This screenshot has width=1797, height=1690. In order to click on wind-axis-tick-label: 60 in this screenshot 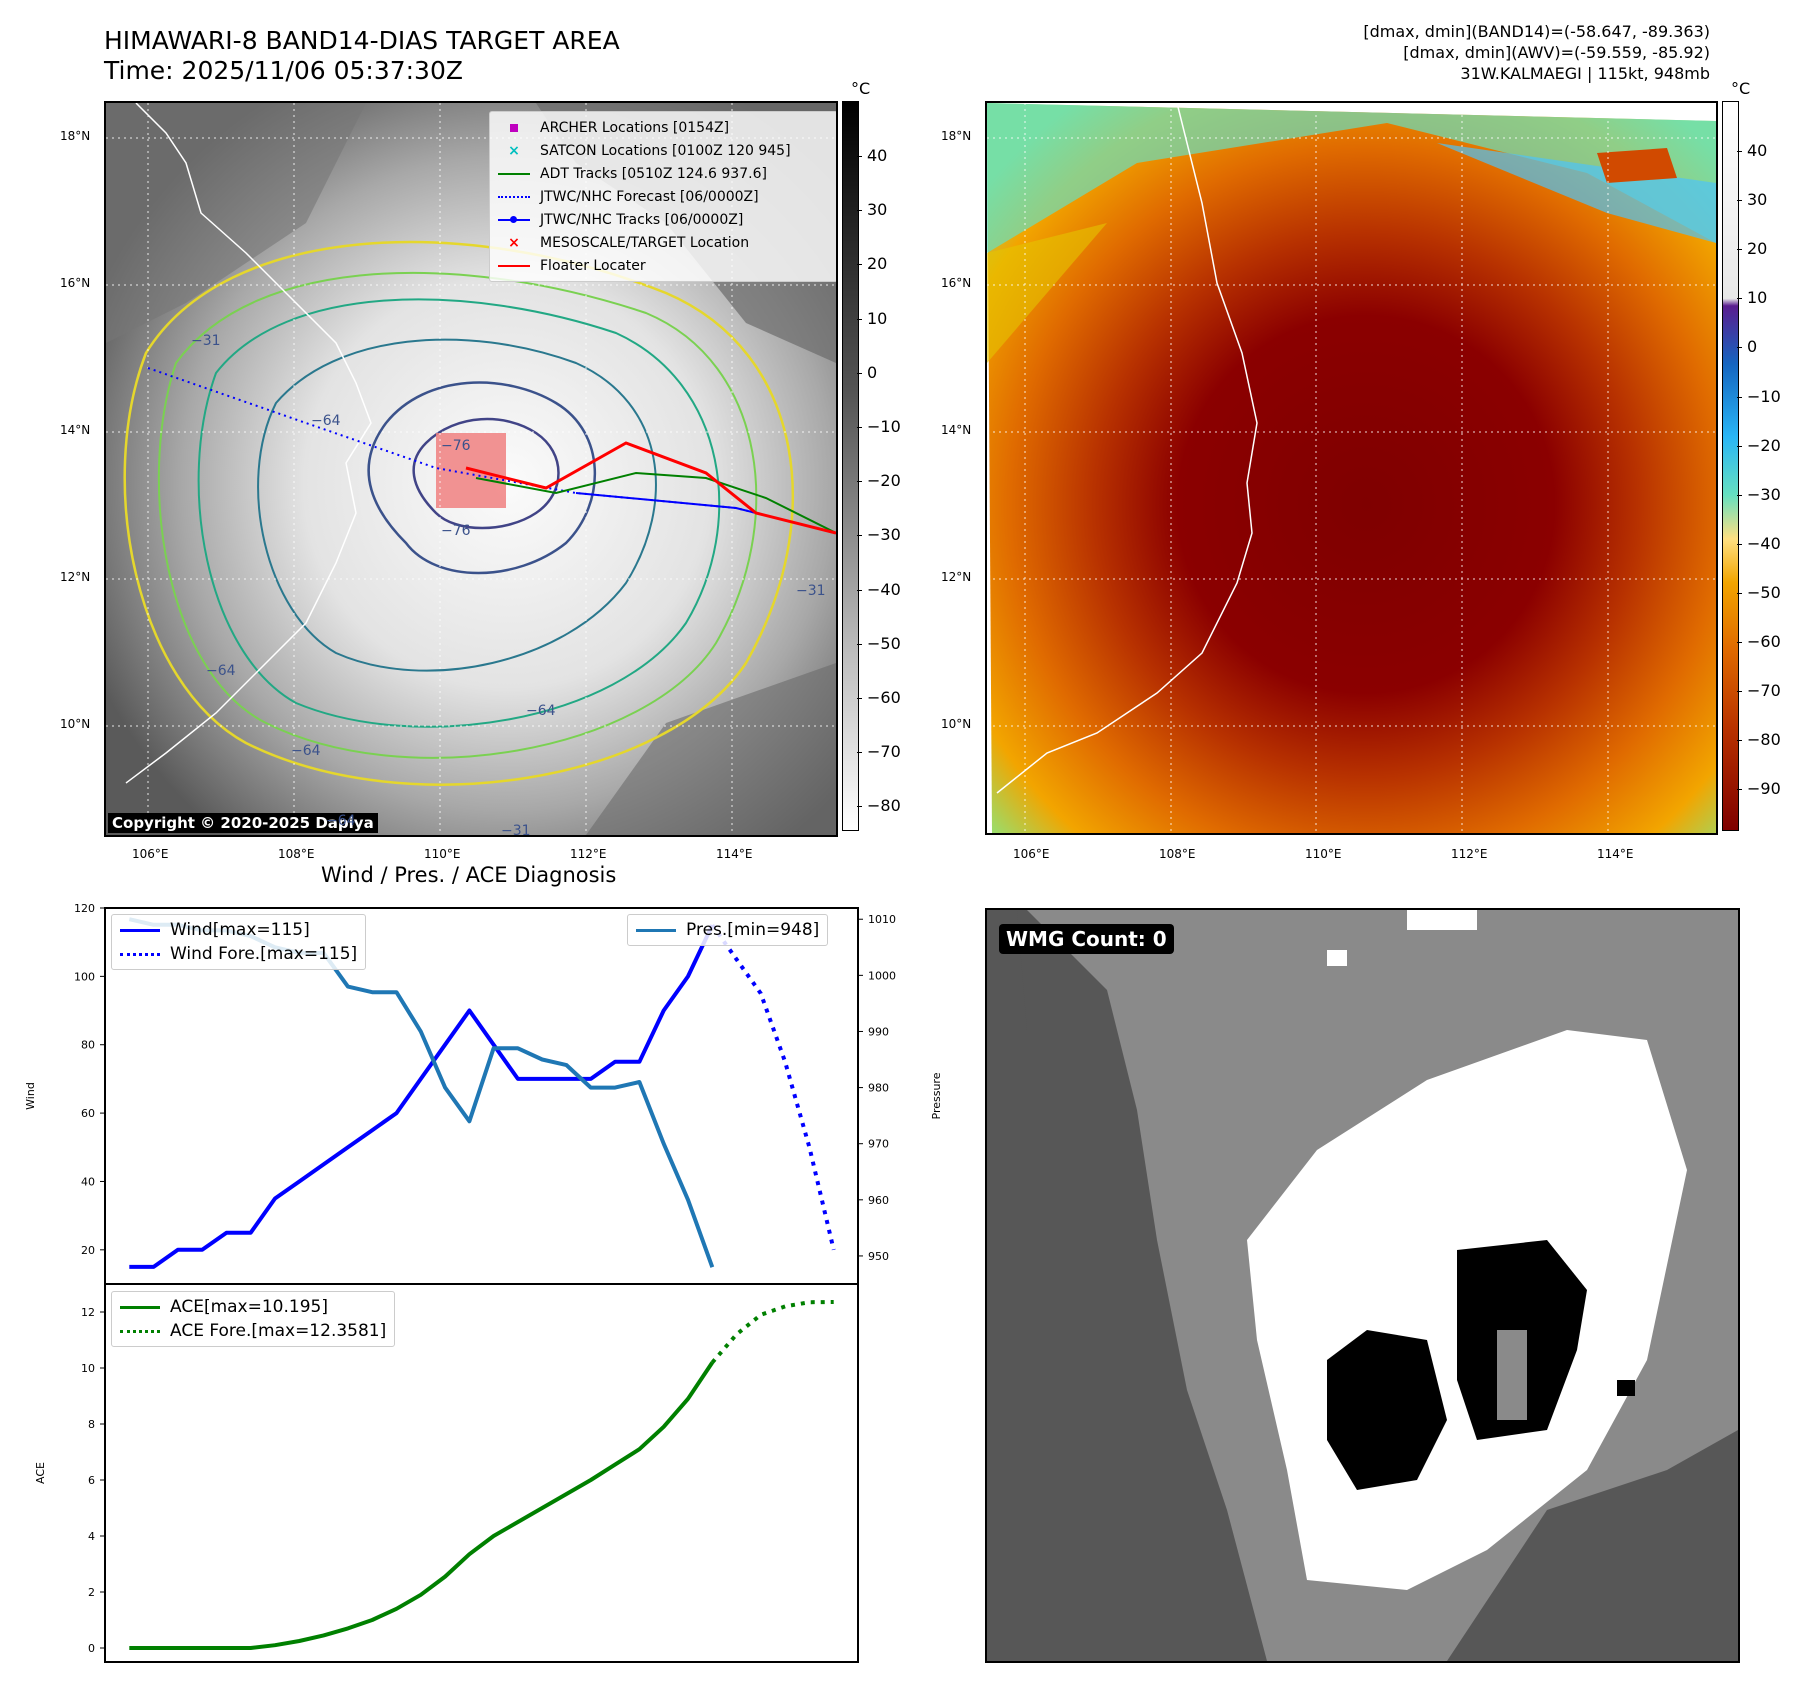, I will do `click(88, 1113)`.